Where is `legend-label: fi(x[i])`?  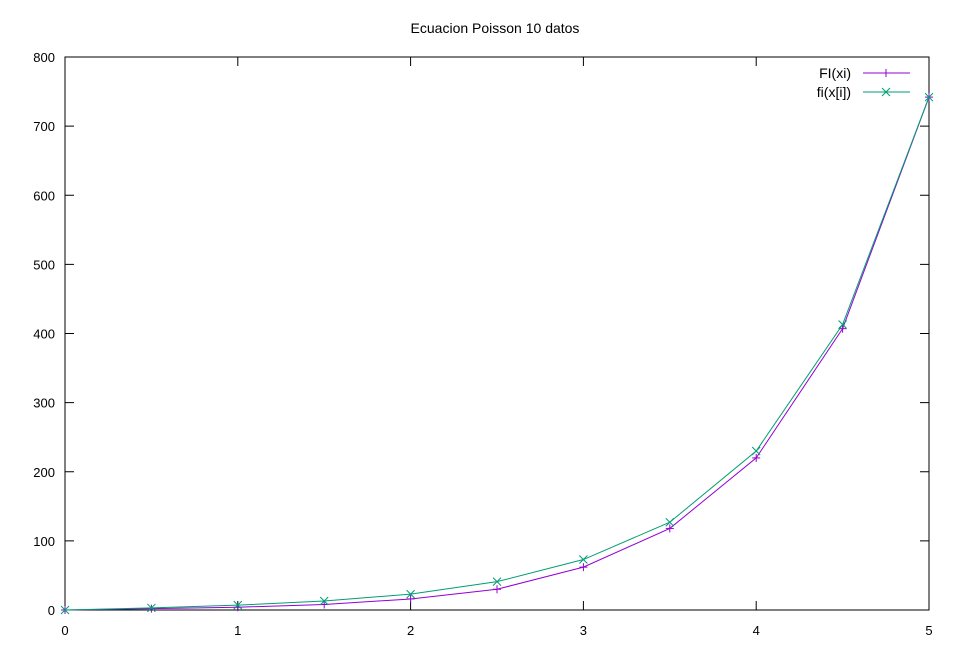 legend-label: fi(x[i]) is located at coordinates (834, 92).